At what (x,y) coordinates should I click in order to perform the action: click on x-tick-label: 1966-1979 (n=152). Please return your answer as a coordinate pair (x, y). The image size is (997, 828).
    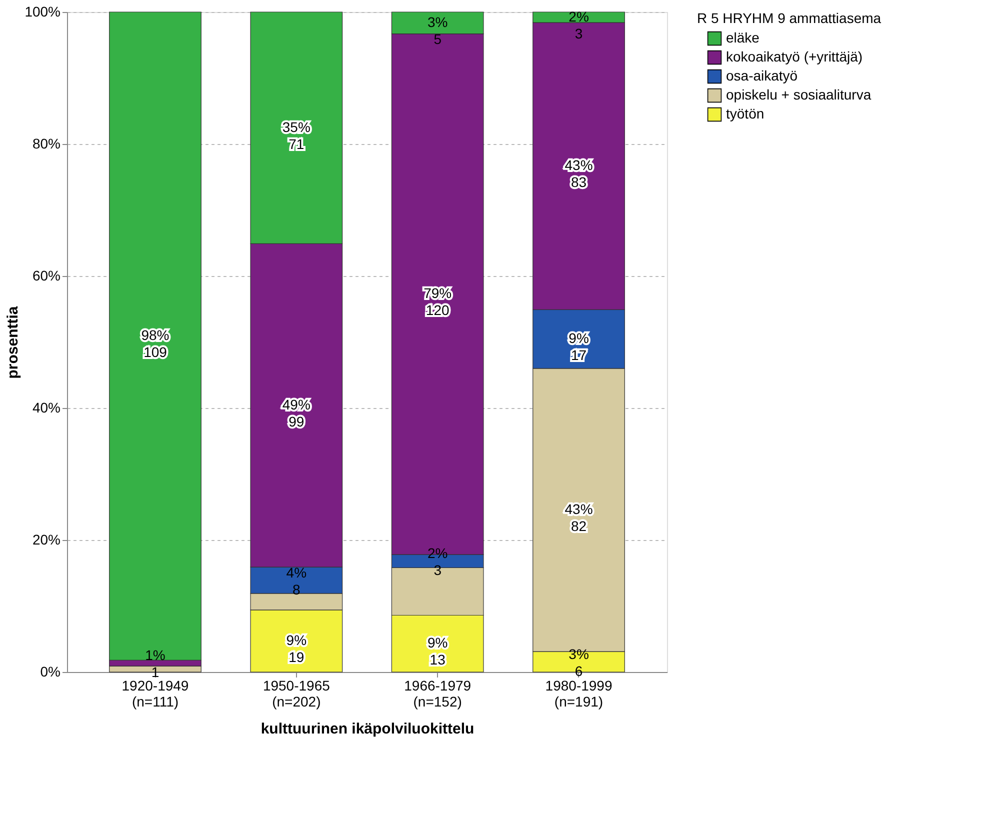
    Looking at the image, I should click on (438, 694).